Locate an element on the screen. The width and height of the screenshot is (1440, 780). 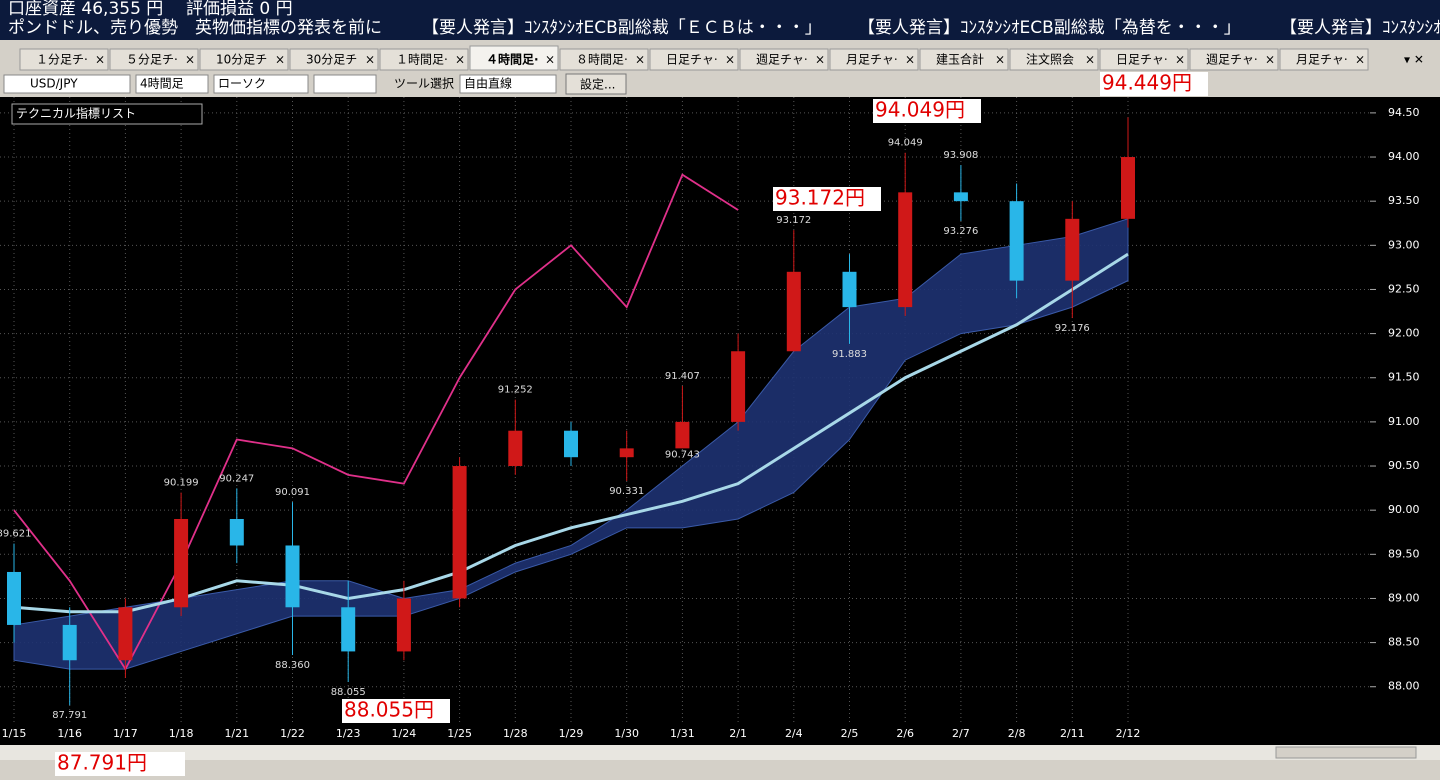
headline: ポンドドル、売り優勢 英物価指標の発表を前に is located at coordinates (195, 28).